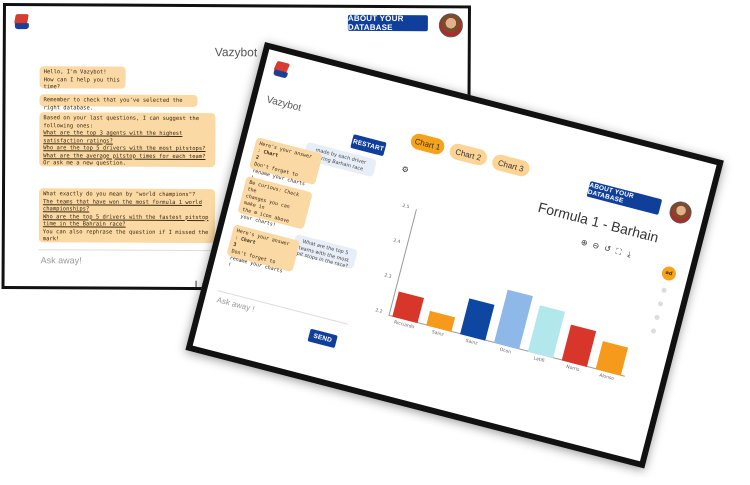 This screenshot has height=485, width=750. Describe the element at coordinates (618, 251) in the screenshot. I see `fullscreen-icon: ⛶` at that location.